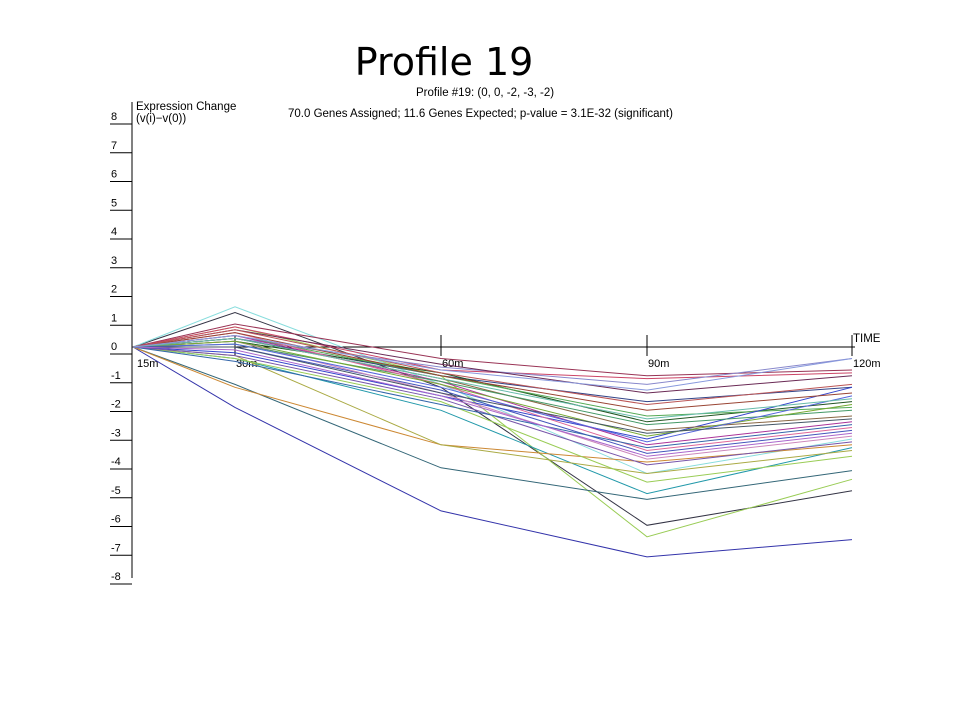 The height and width of the screenshot is (720, 960). Describe the element at coordinates (114, 175) in the screenshot. I see `y-tick-label: 6` at that location.